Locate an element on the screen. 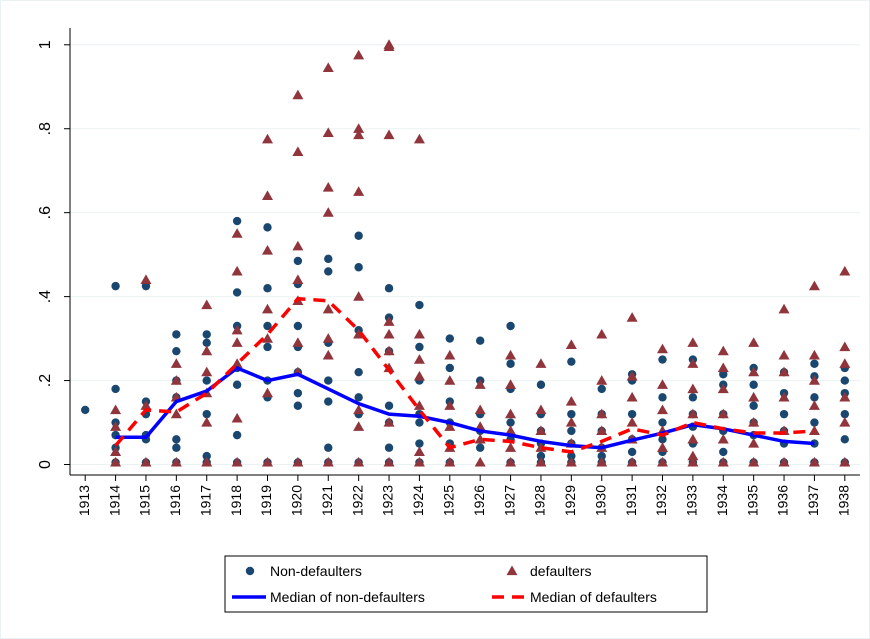 The height and width of the screenshot is (639, 870). x-tick-label: 1917 is located at coordinates (205, 500).